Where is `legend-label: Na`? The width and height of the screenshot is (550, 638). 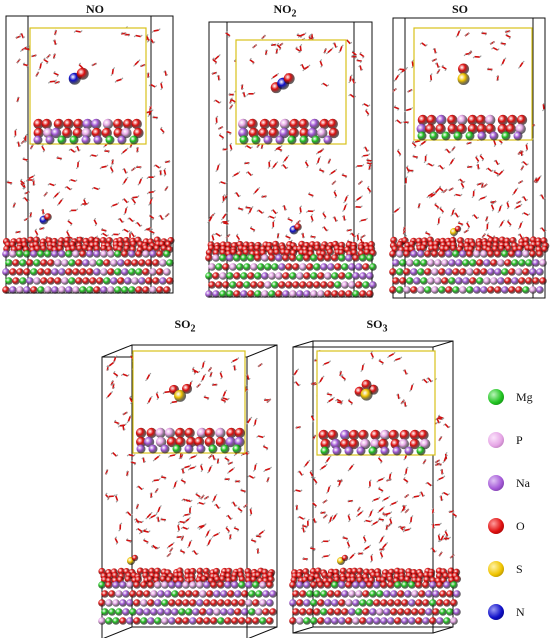
legend-label: Na is located at coordinates (523, 483).